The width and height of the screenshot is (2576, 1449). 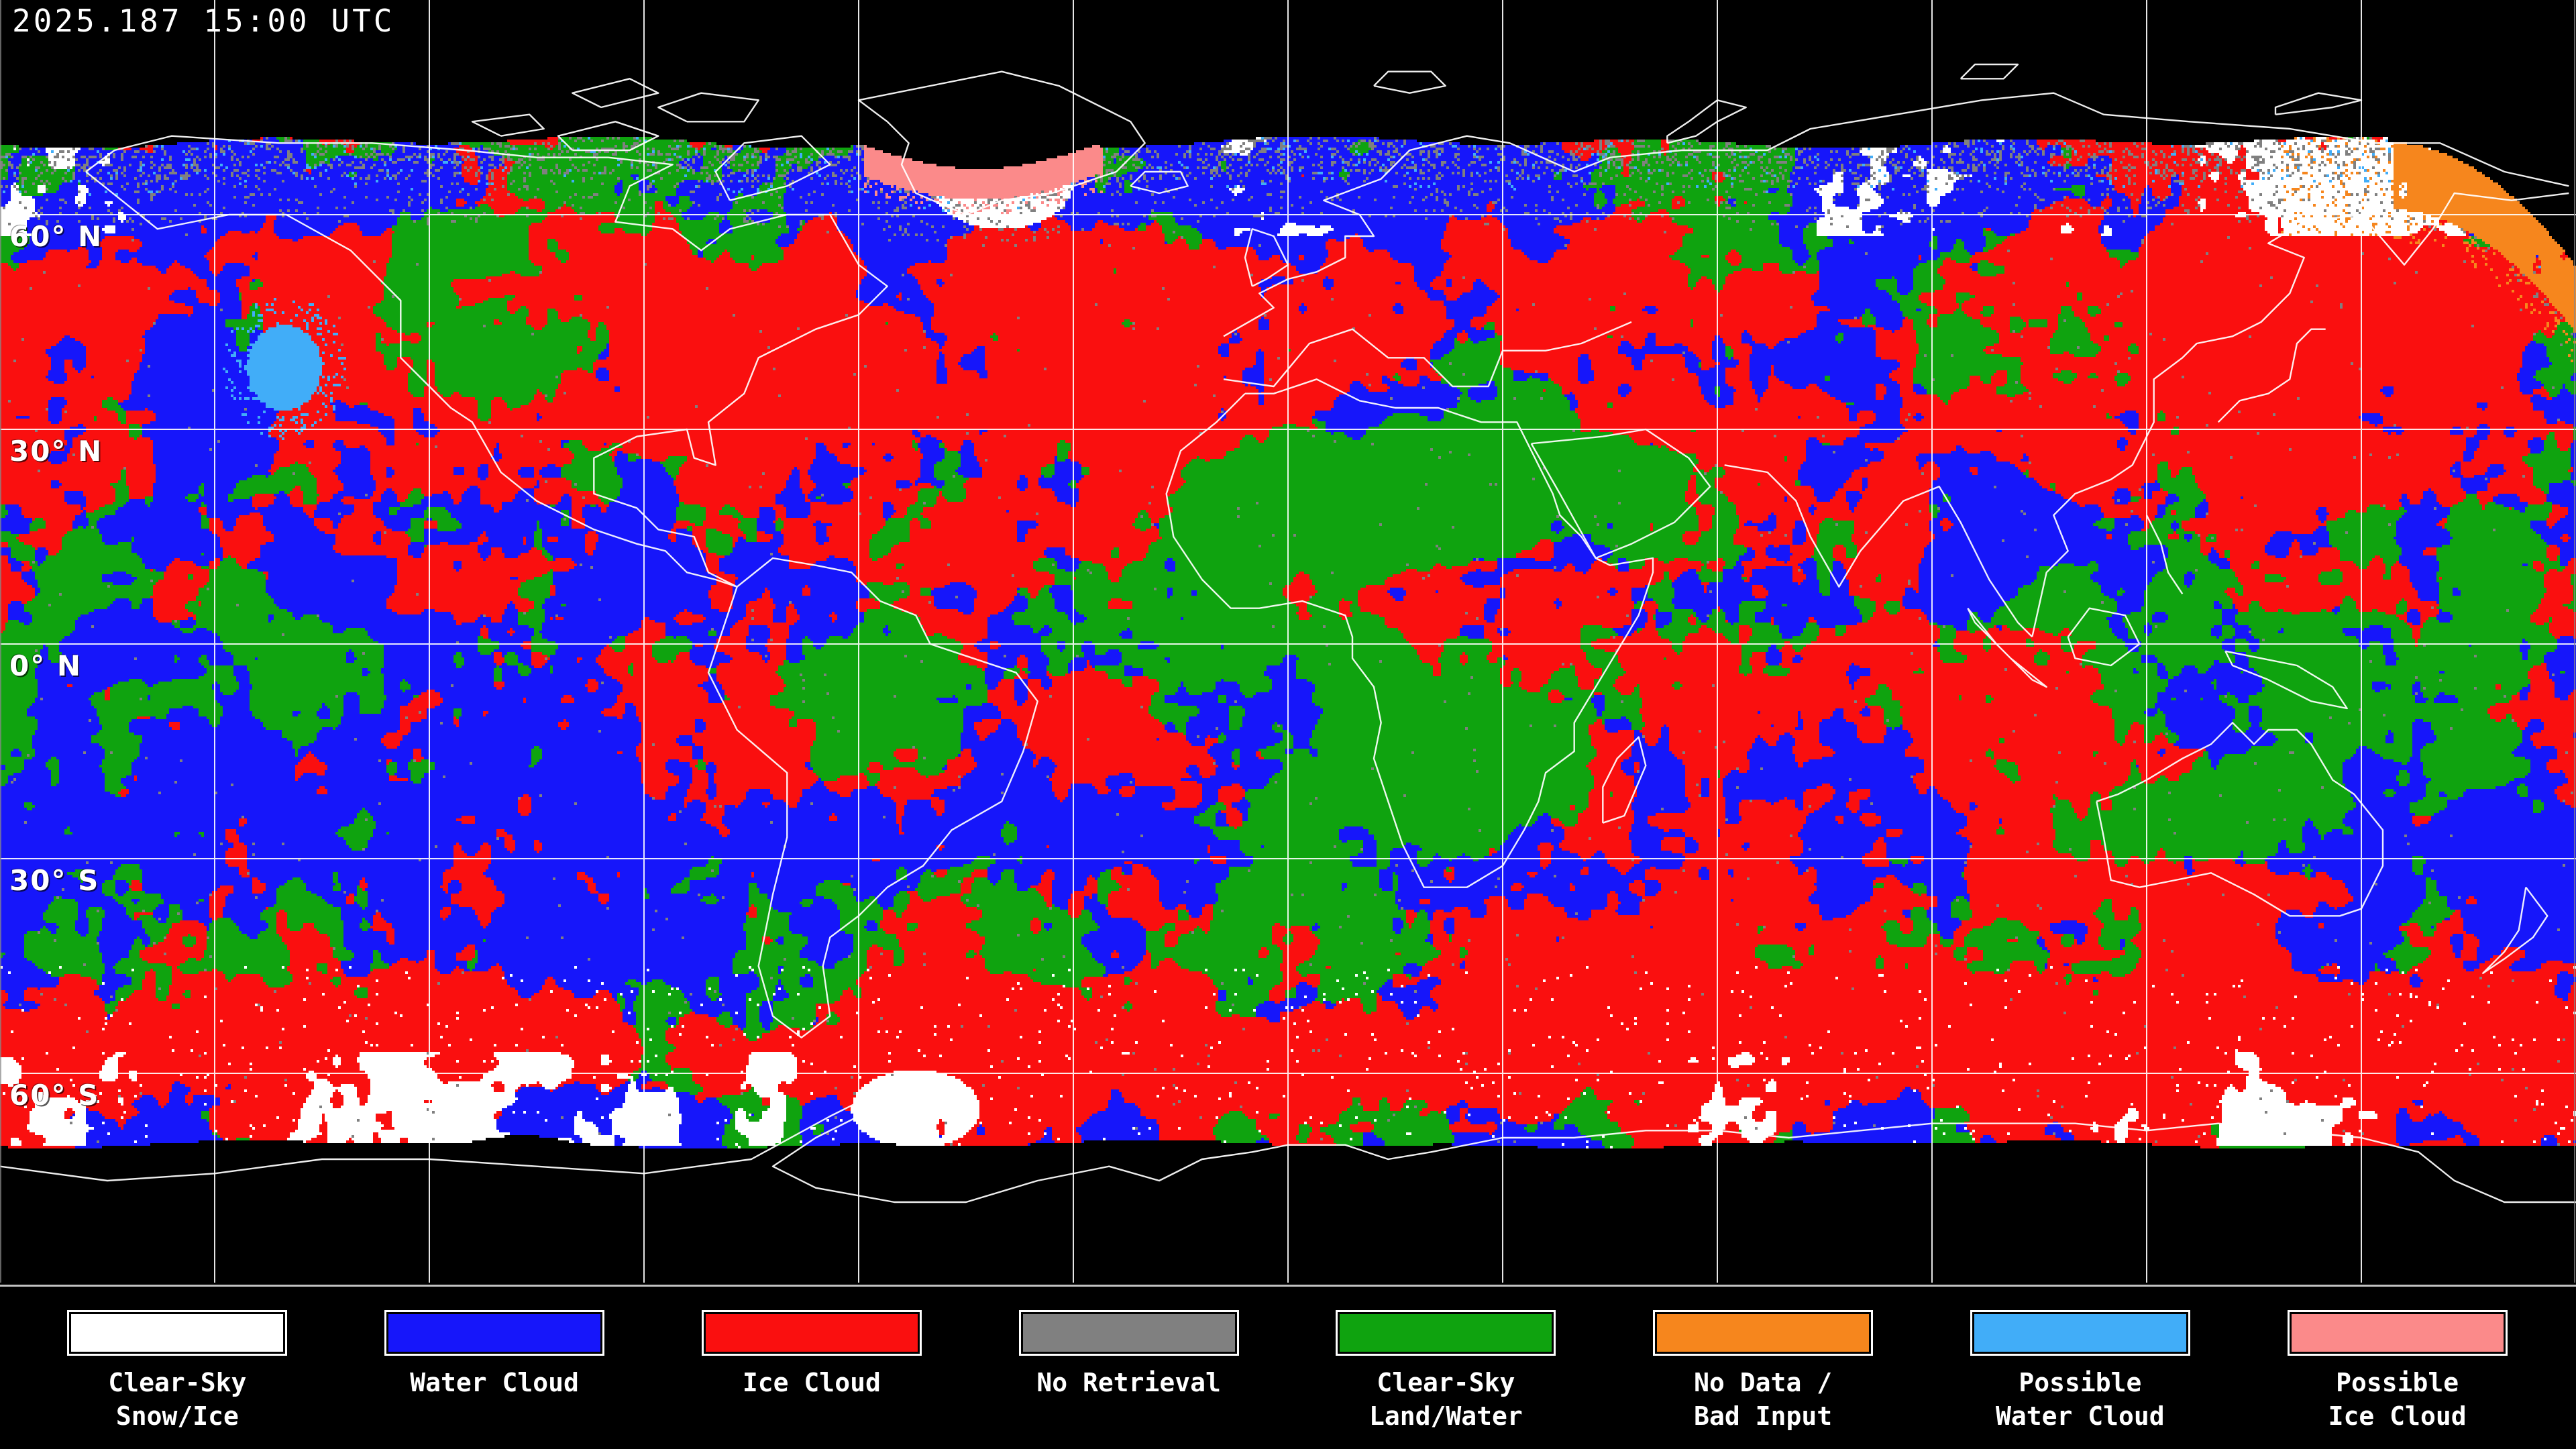 I want to click on latitude-label--30: 30° S, so click(x=54, y=880).